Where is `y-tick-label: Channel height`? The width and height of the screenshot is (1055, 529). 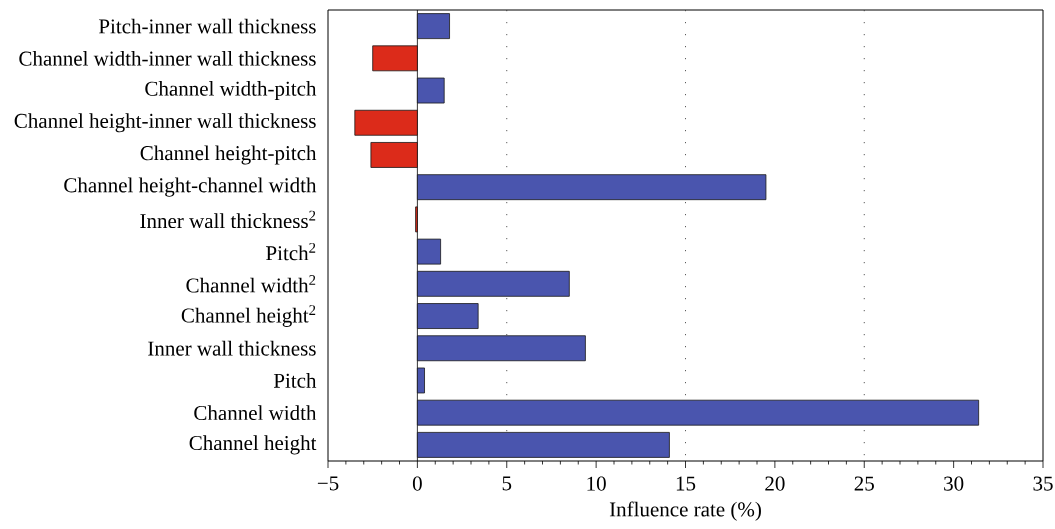
y-tick-label: Channel height is located at coordinates (253, 445).